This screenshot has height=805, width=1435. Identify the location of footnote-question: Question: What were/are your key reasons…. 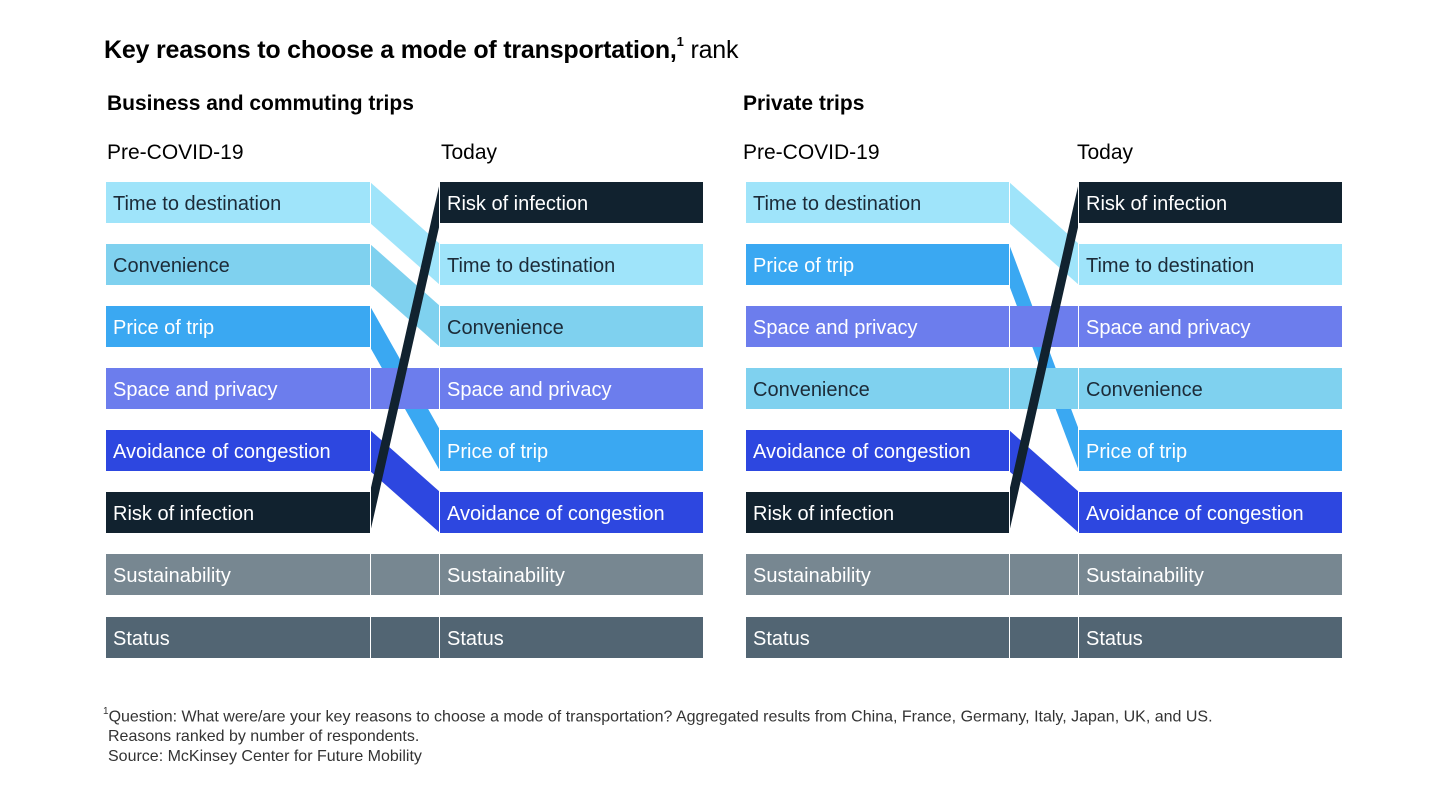
(660, 717).